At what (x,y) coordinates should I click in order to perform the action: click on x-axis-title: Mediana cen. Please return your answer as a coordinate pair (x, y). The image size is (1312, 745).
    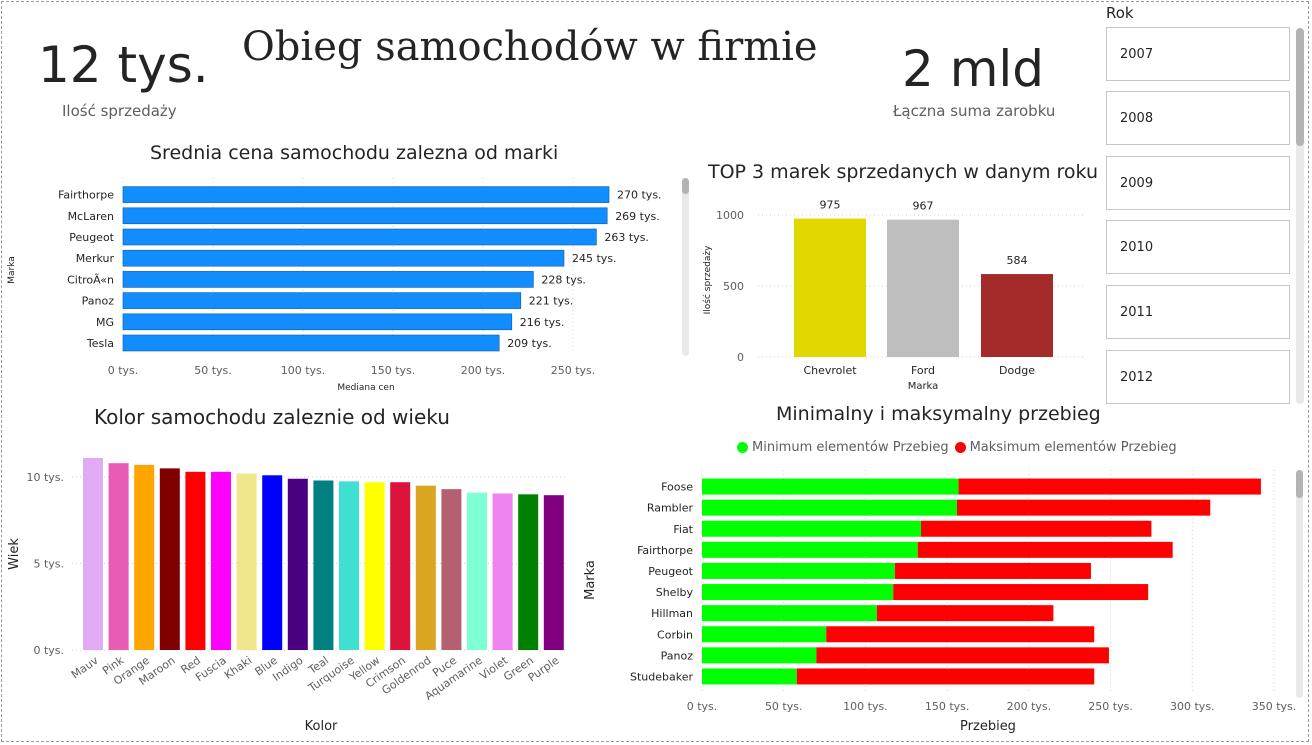
    Looking at the image, I should click on (365, 388).